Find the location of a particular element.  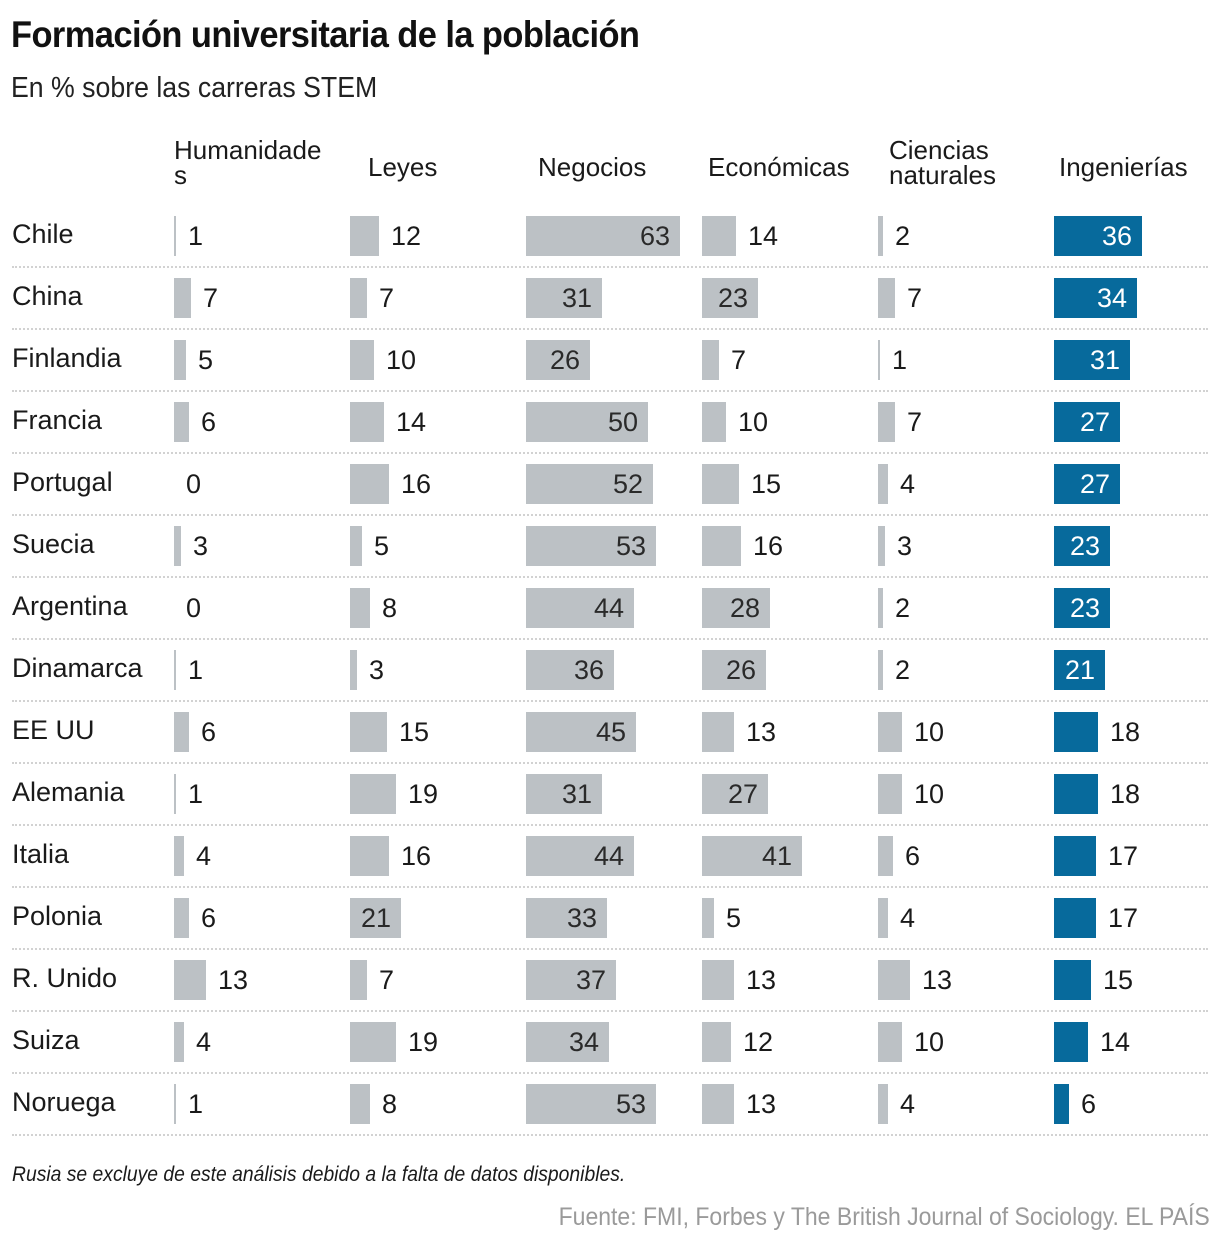

value-label-economicas: 16 is located at coordinates (768, 546).